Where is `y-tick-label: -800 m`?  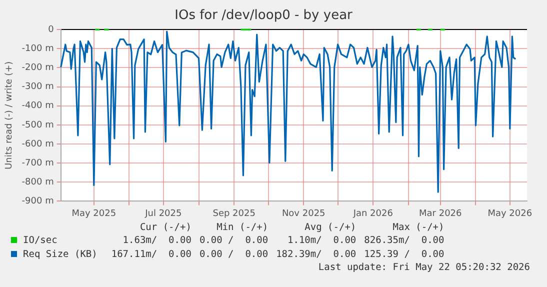 y-tick-label: -800 m is located at coordinates (38, 182).